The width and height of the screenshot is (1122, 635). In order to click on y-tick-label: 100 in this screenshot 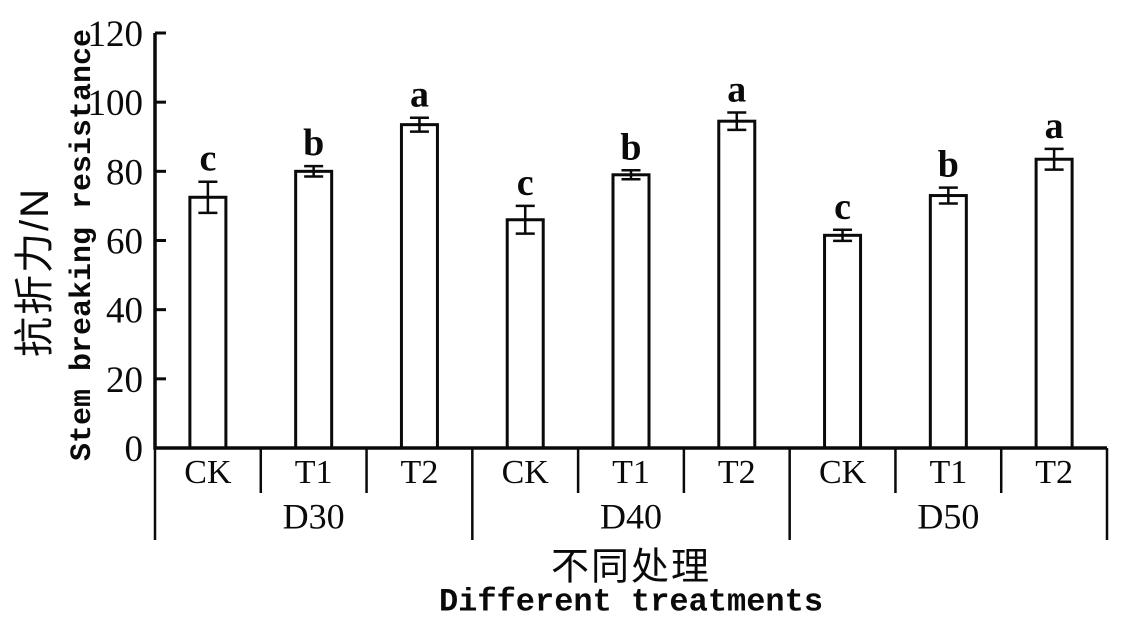, I will do `click(116, 103)`.